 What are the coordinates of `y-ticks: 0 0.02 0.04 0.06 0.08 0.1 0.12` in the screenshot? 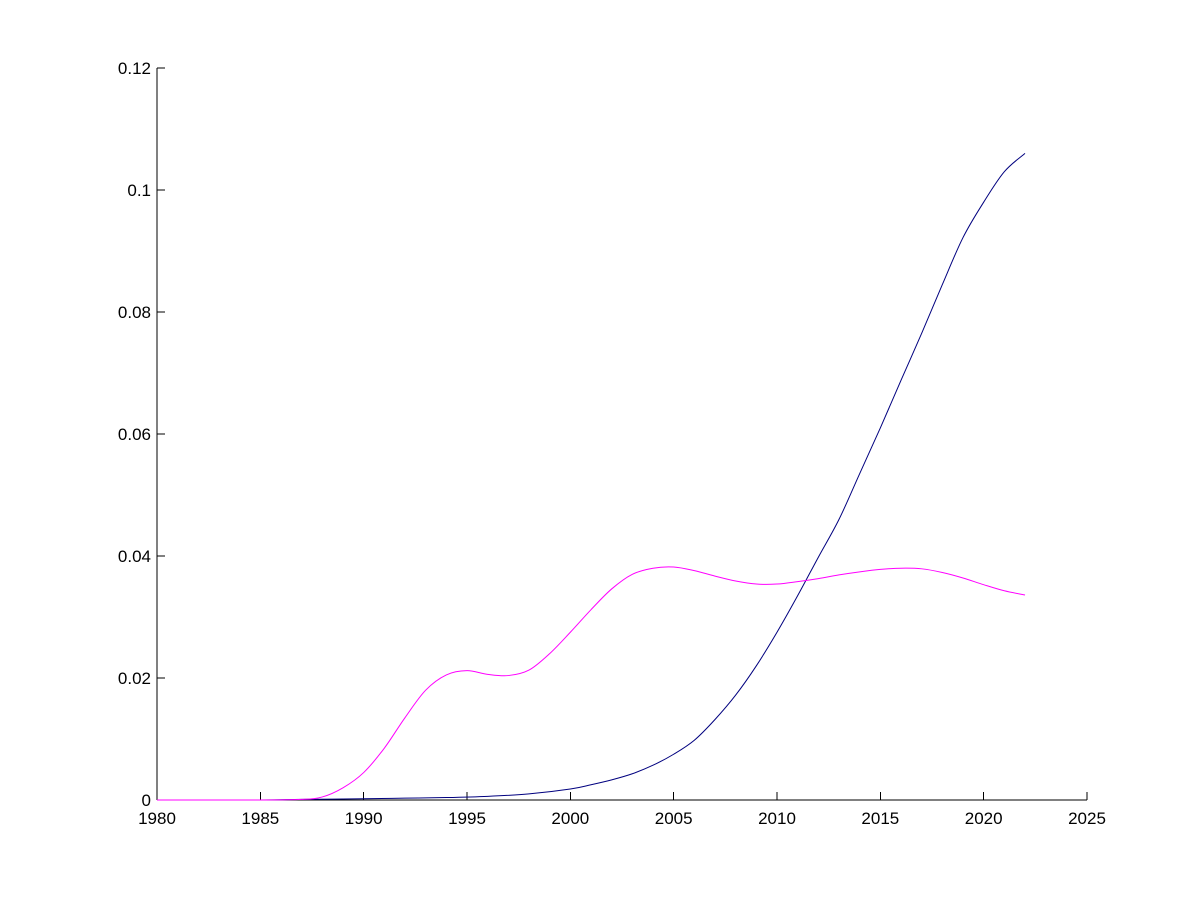 It's located at (141, 434).